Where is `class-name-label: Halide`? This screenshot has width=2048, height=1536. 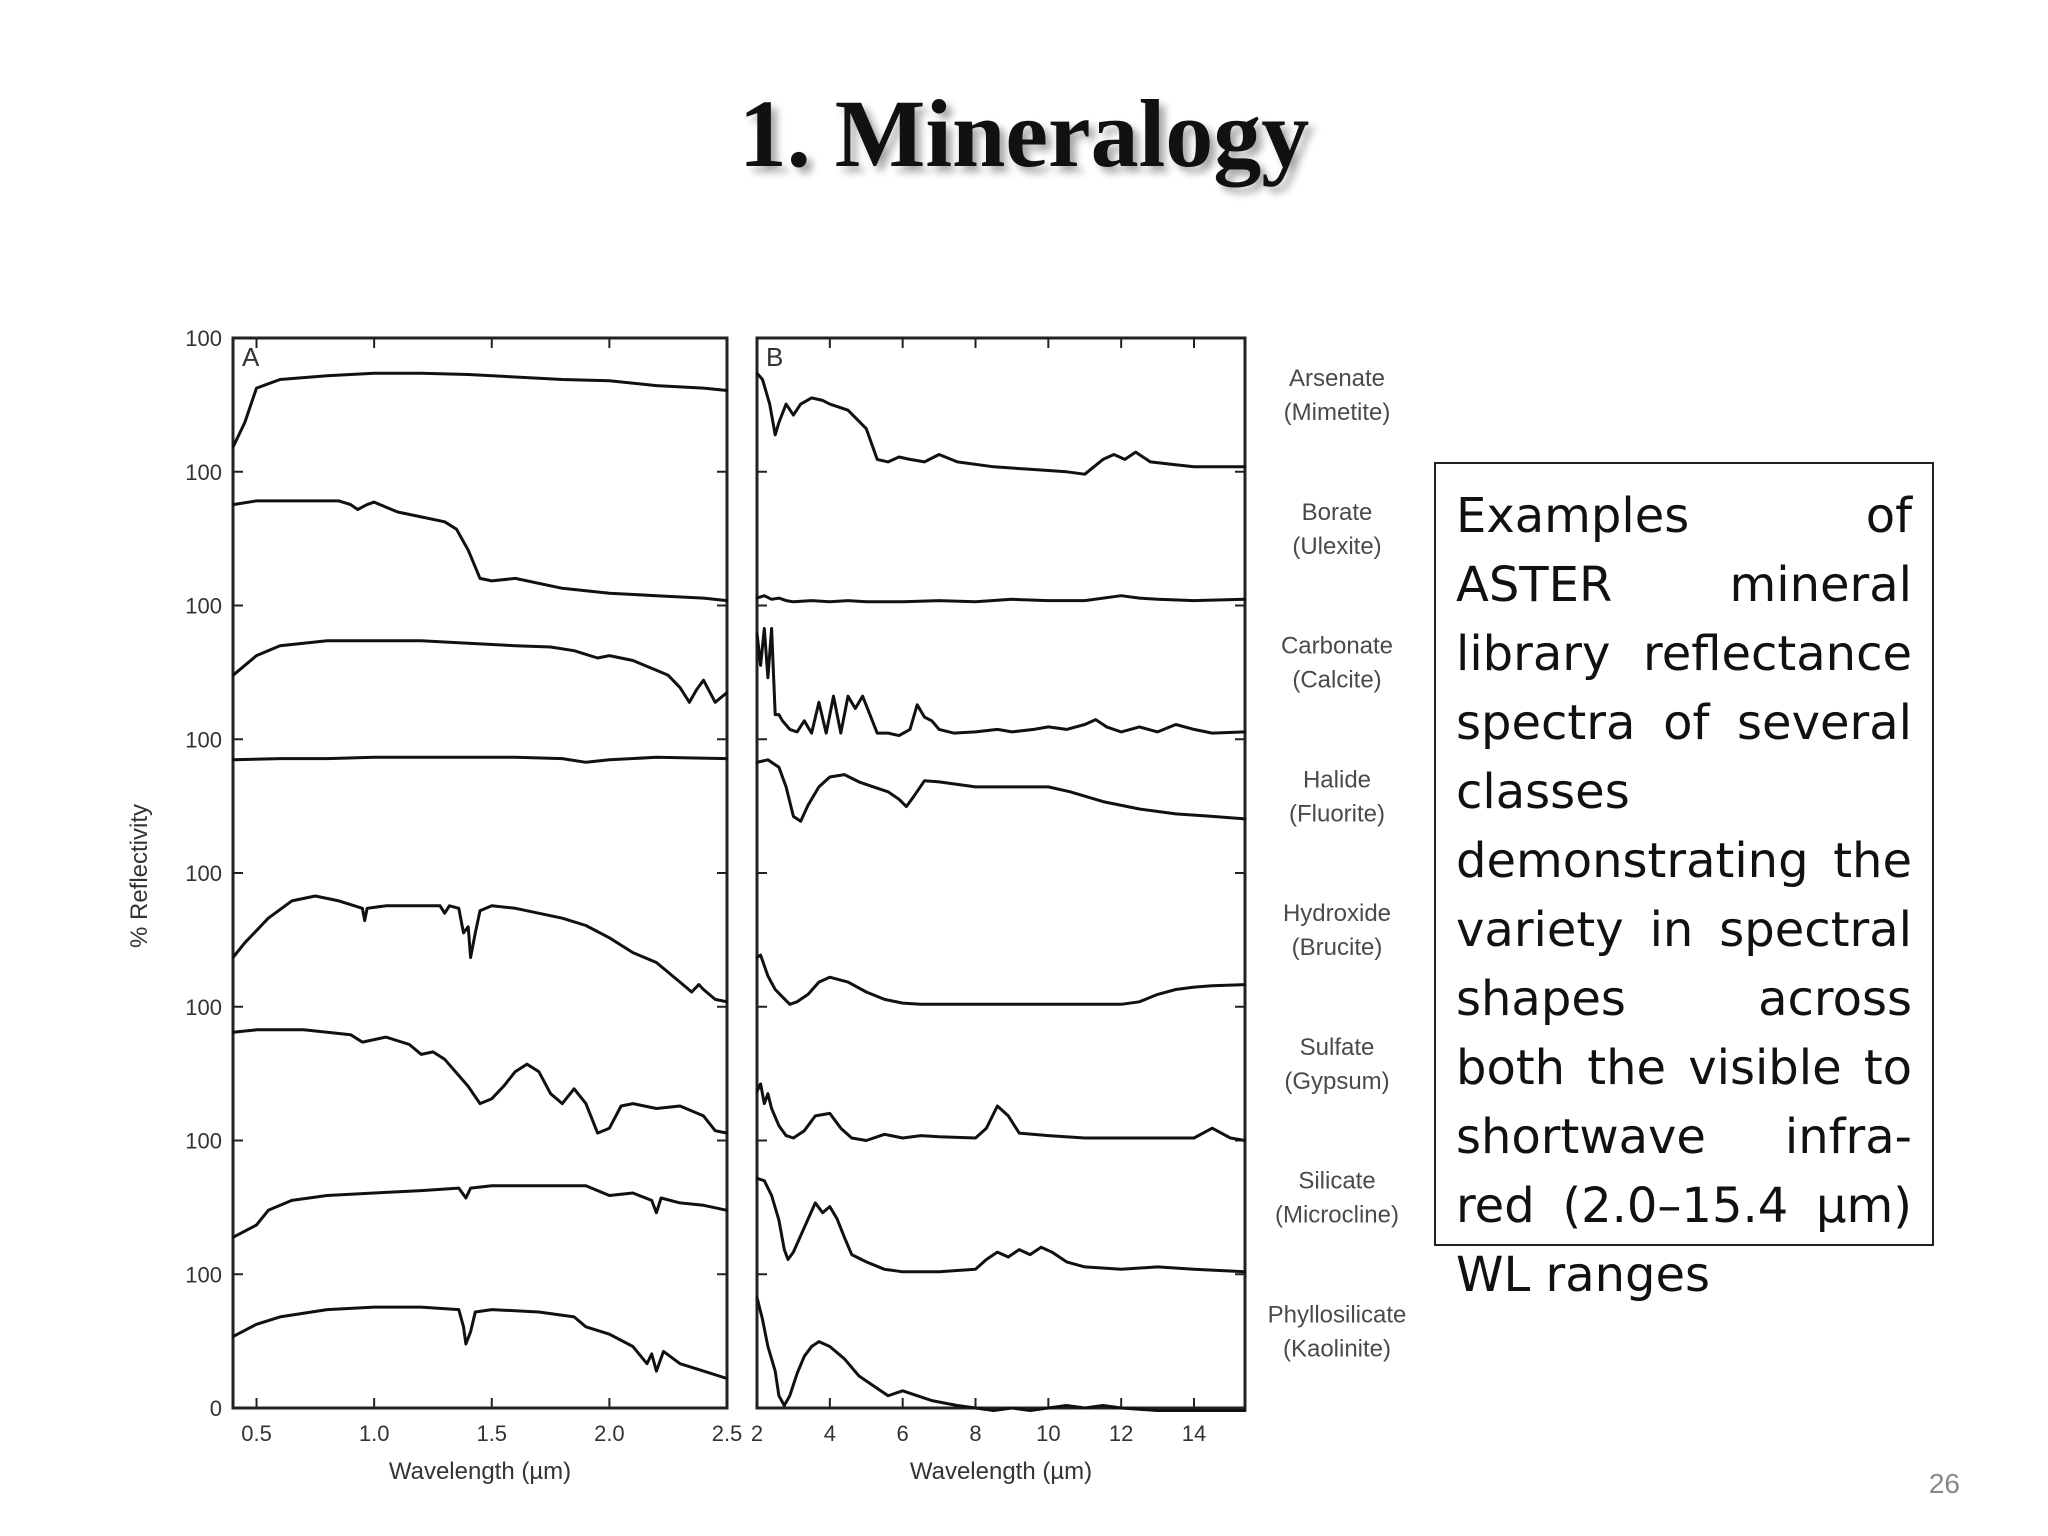 class-name-label: Halide is located at coordinates (1337, 779).